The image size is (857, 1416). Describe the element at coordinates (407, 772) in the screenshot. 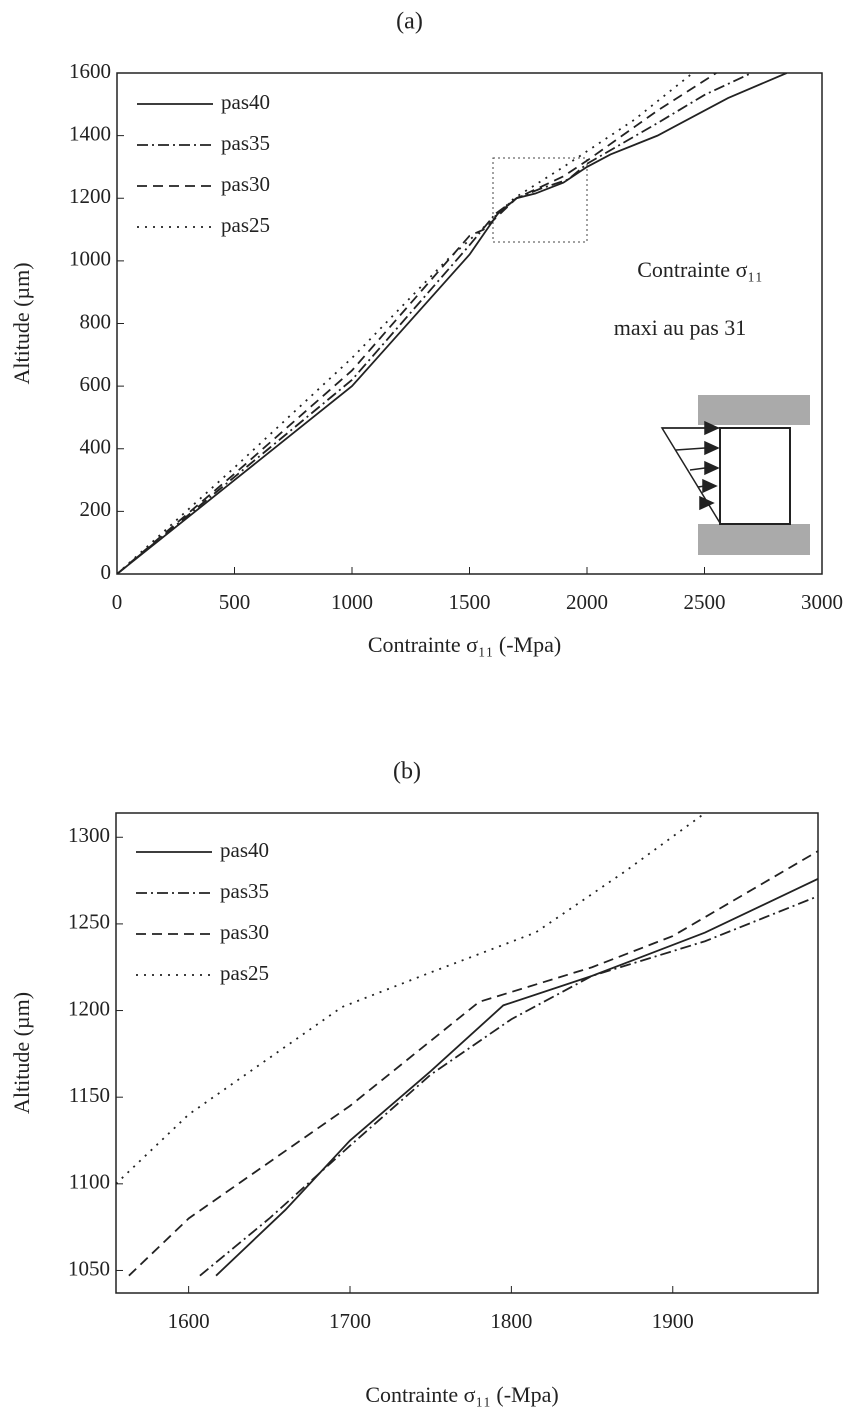

I see `chart-title: (b)` at that location.